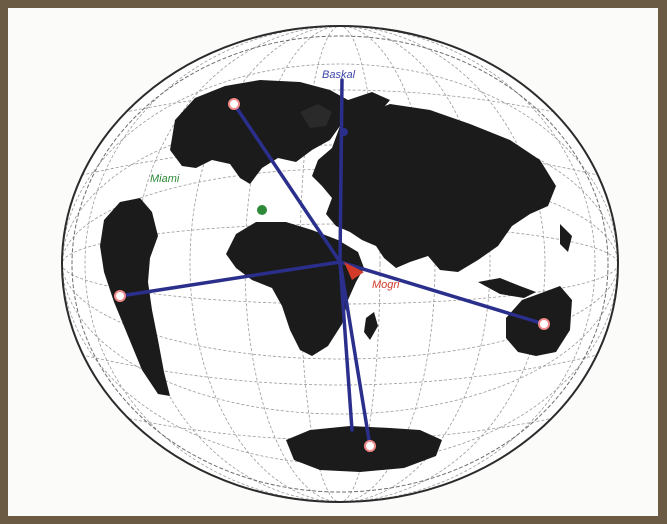 This screenshot has height=524, width=667. I want to click on land-antarctica, so click(364, 449).